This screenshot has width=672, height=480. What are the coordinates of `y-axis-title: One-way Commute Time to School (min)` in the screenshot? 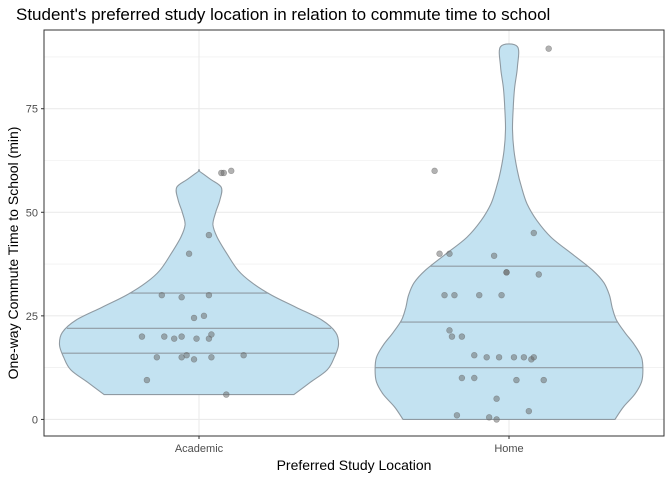 It's located at (13, 253).